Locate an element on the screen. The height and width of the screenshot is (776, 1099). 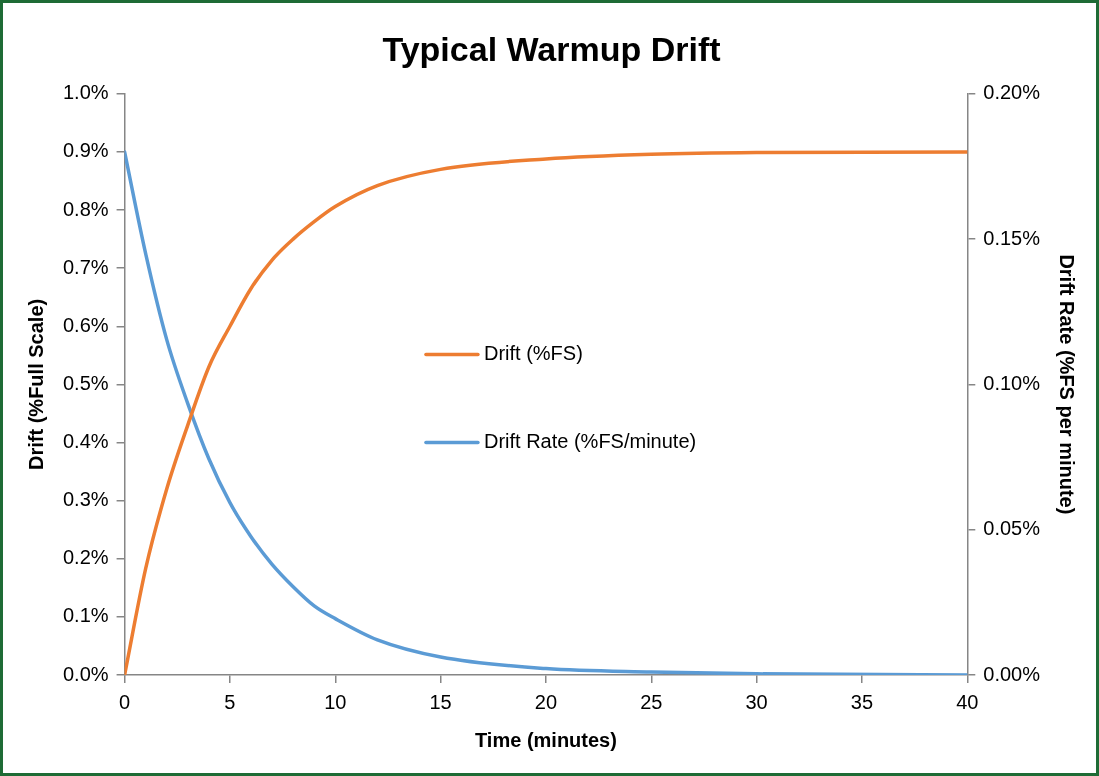
x-tick-label: 40 is located at coordinates (967, 701).